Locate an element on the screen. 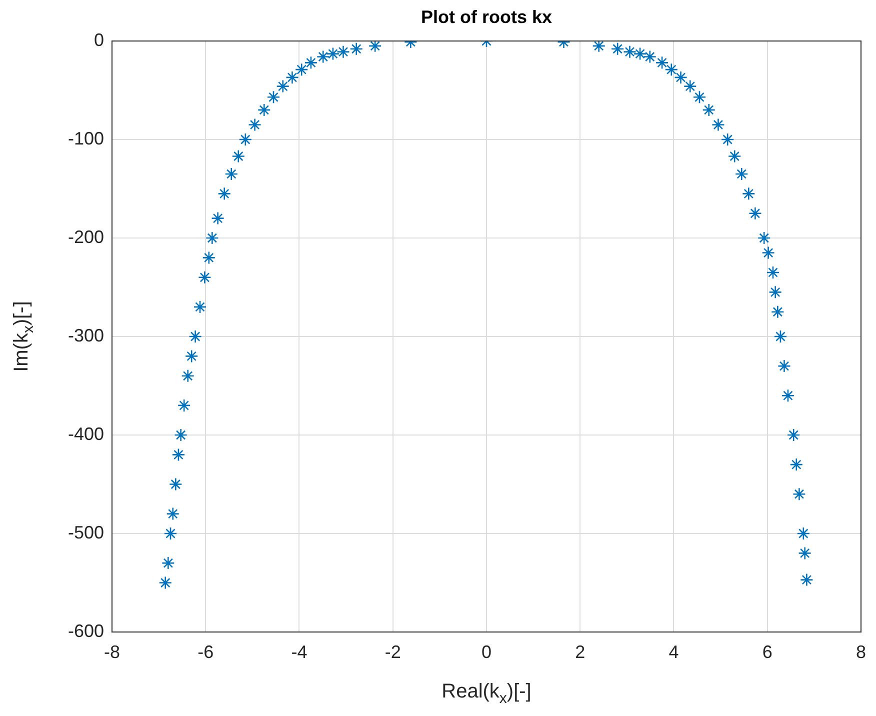 This screenshot has width=876, height=716. y-tick-label: 0 is located at coordinates (99, 40).